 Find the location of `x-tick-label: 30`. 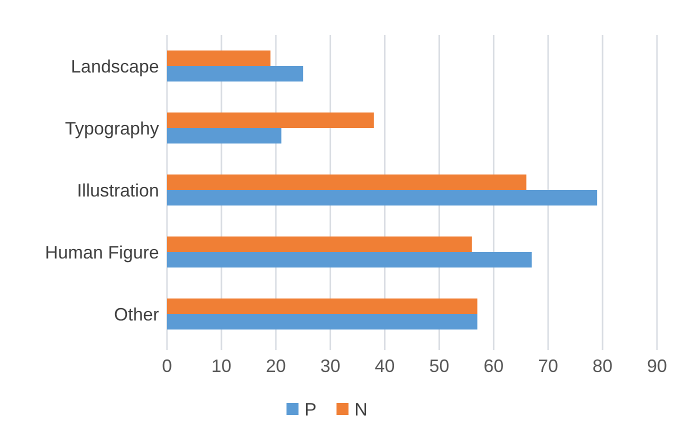

x-tick-label: 30 is located at coordinates (330, 366).